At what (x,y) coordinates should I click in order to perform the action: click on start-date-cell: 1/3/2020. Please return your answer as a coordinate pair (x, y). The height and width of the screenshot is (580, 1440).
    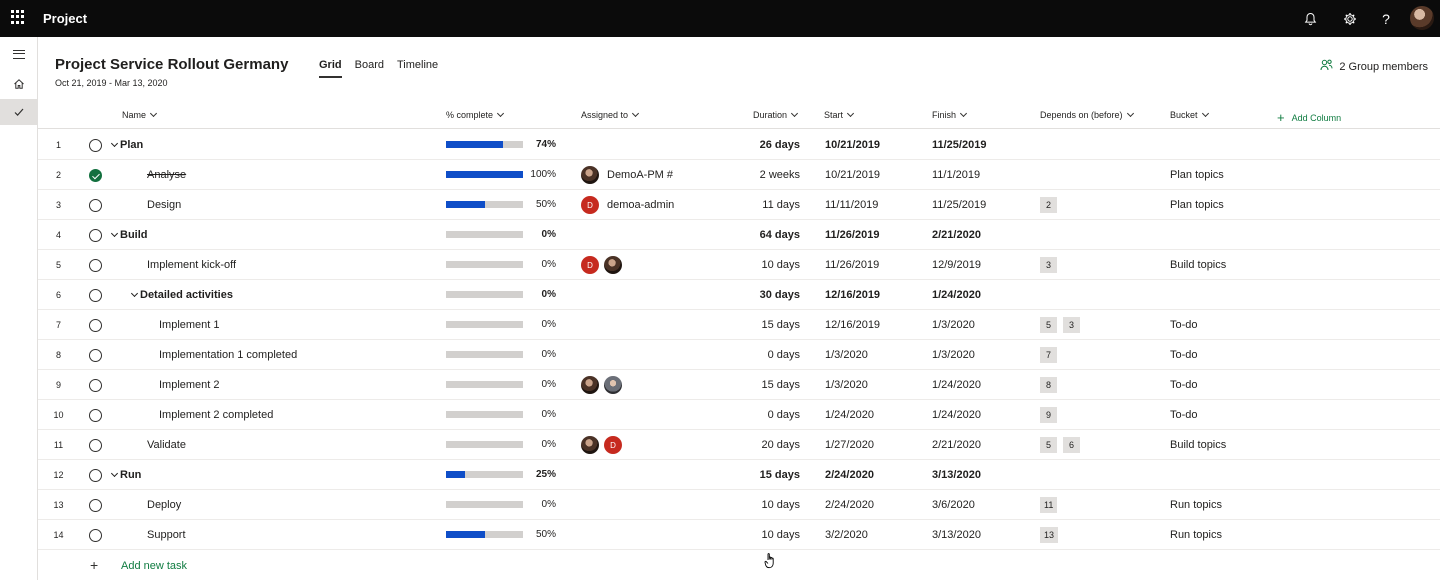
    Looking at the image, I should click on (846, 385).